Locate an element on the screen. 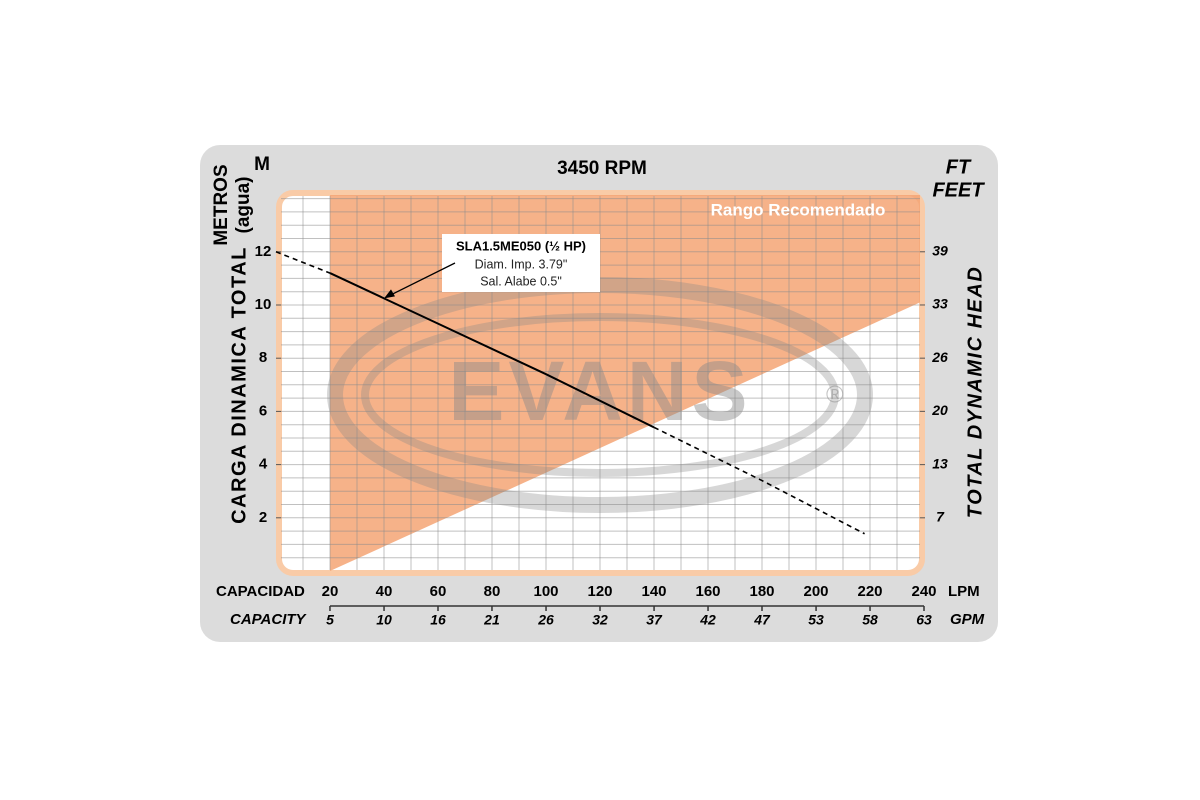 This screenshot has width=1200, height=800. annotation-box is located at coordinates (521, 263).